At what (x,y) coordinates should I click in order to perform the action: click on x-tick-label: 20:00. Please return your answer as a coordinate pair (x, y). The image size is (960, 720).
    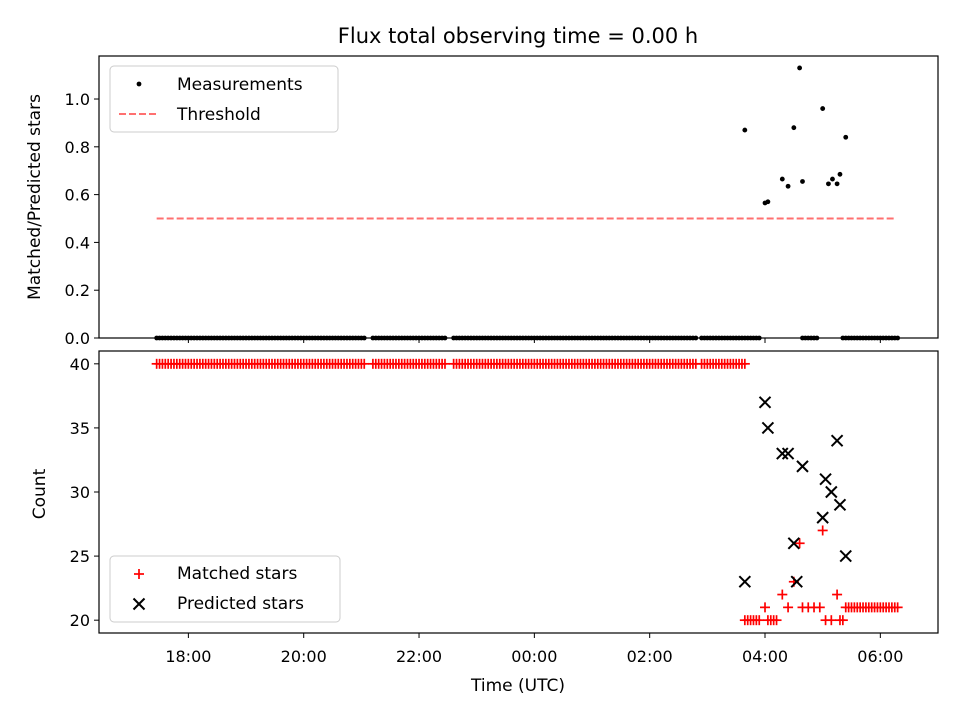
    Looking at the image, I should click on (304, 656).